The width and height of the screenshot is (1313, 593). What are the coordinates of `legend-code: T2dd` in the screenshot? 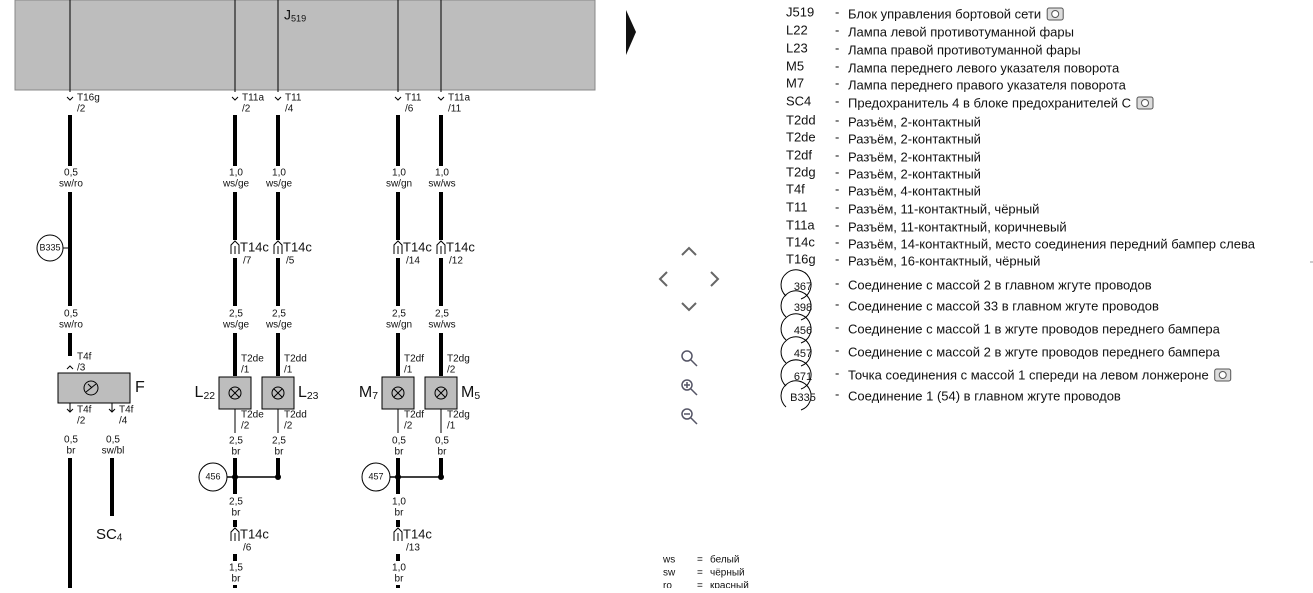 It's located at (801, 119).